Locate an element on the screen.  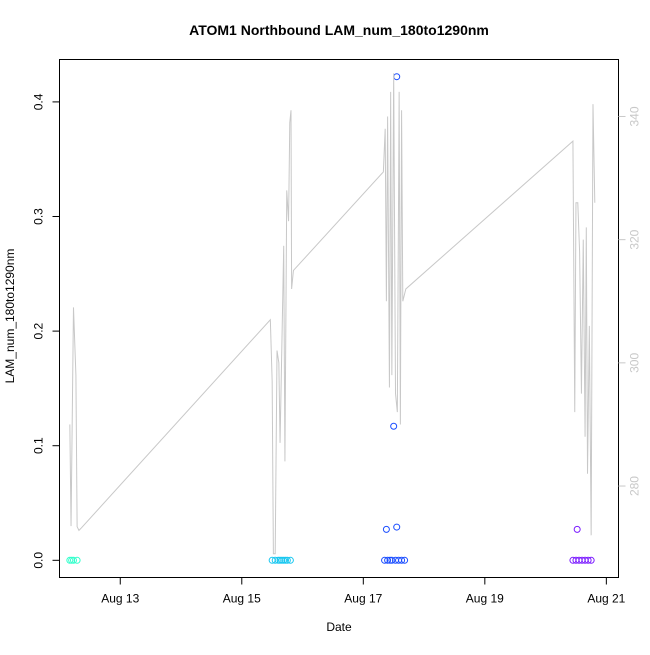
x-tick-label: Aug 19 is located at coordinates (485, 599).